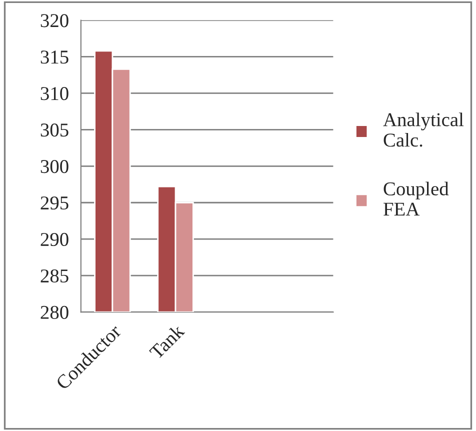 The image size is (476, 431). What do you see at coordinates (54, 239) in the screenshot?
I see `y-tick-label: 290` at bounding box center [54, 239].